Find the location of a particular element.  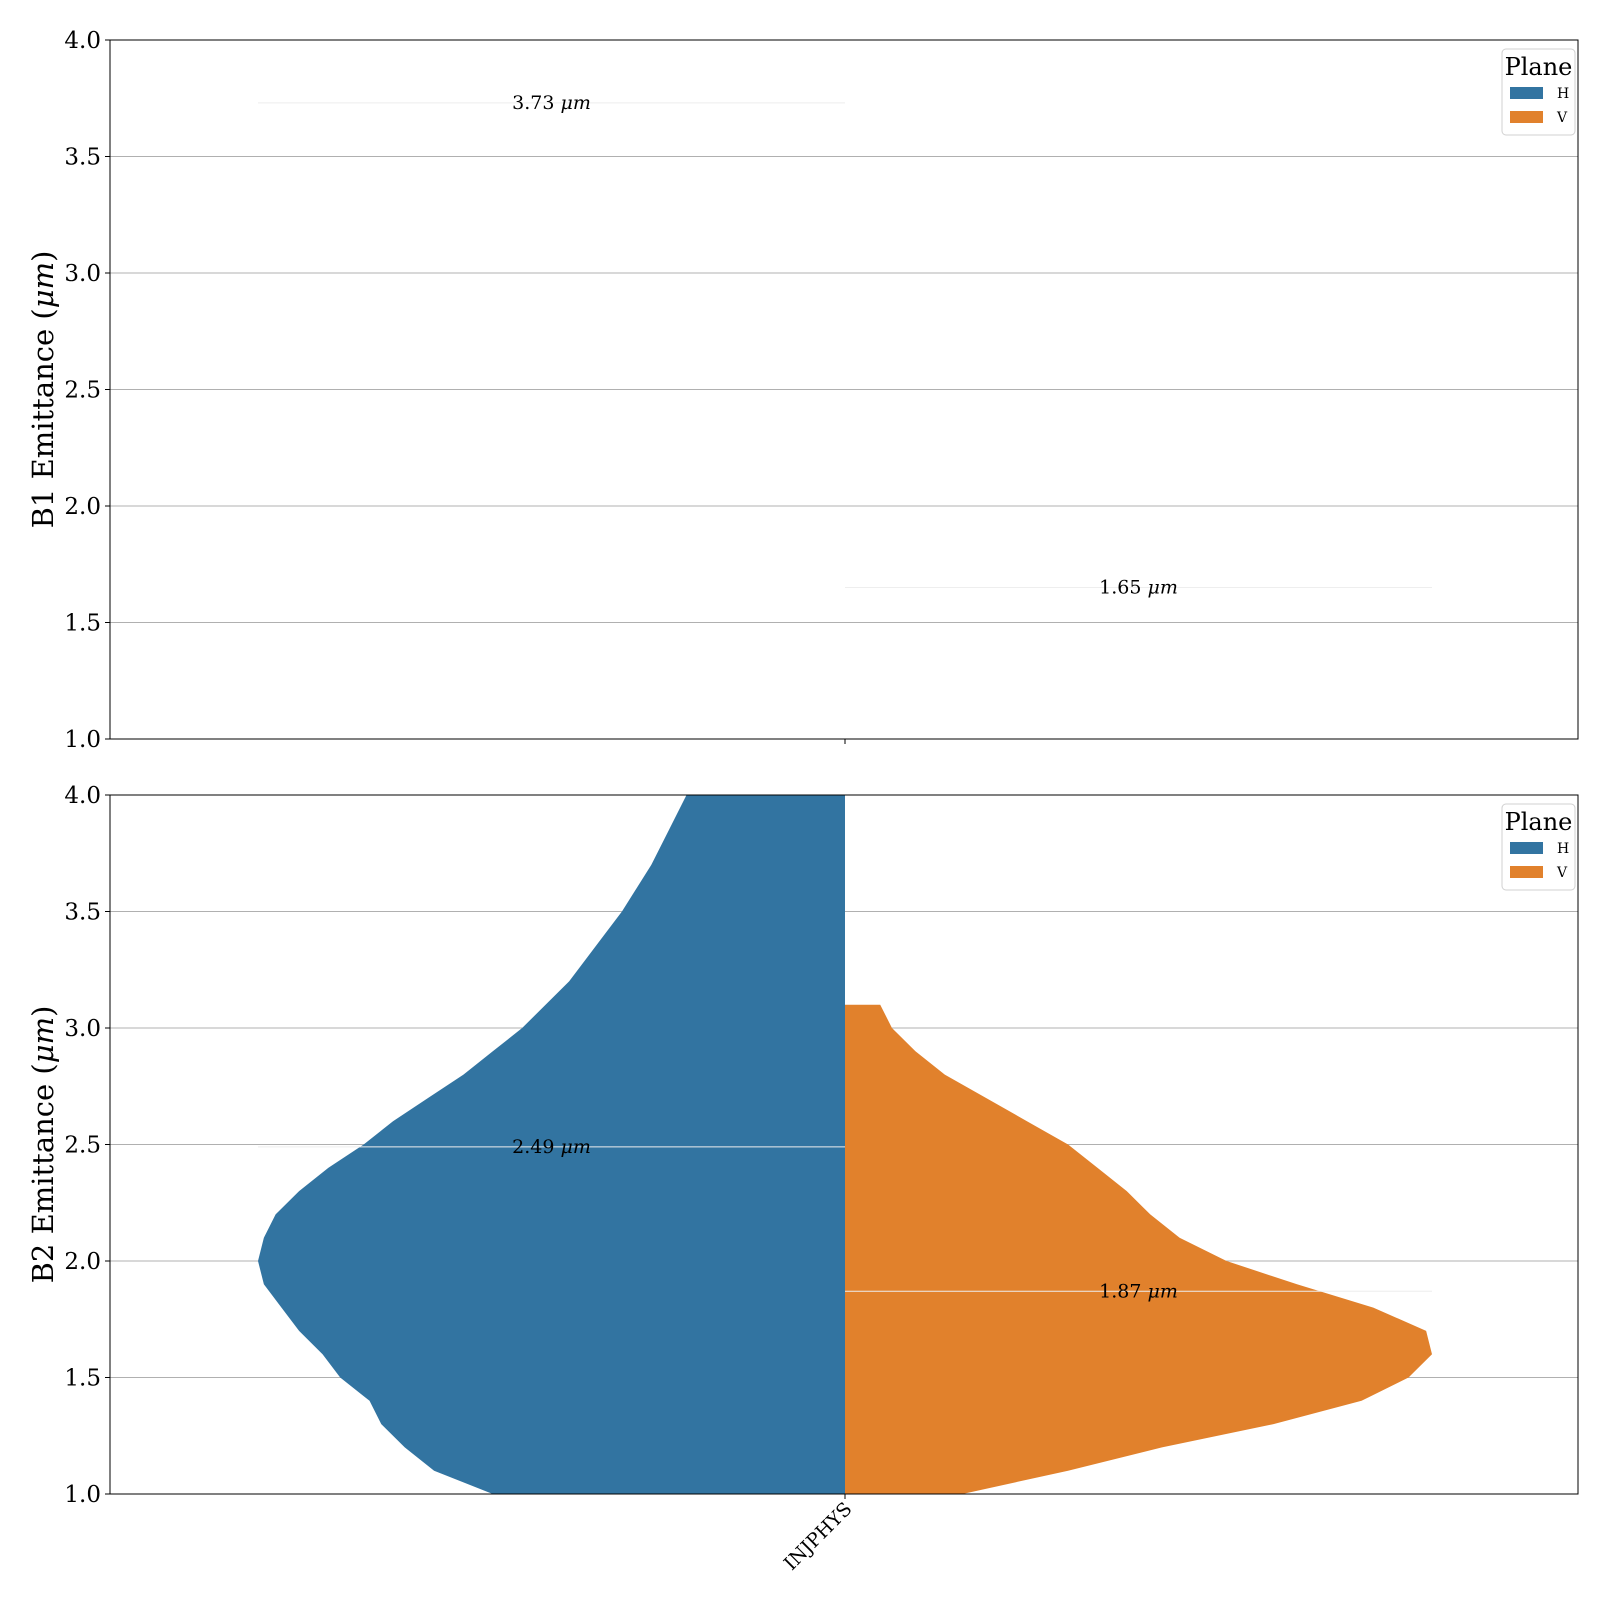

x-tick-label: INJPHYS is located at coordinates (818, 1536).